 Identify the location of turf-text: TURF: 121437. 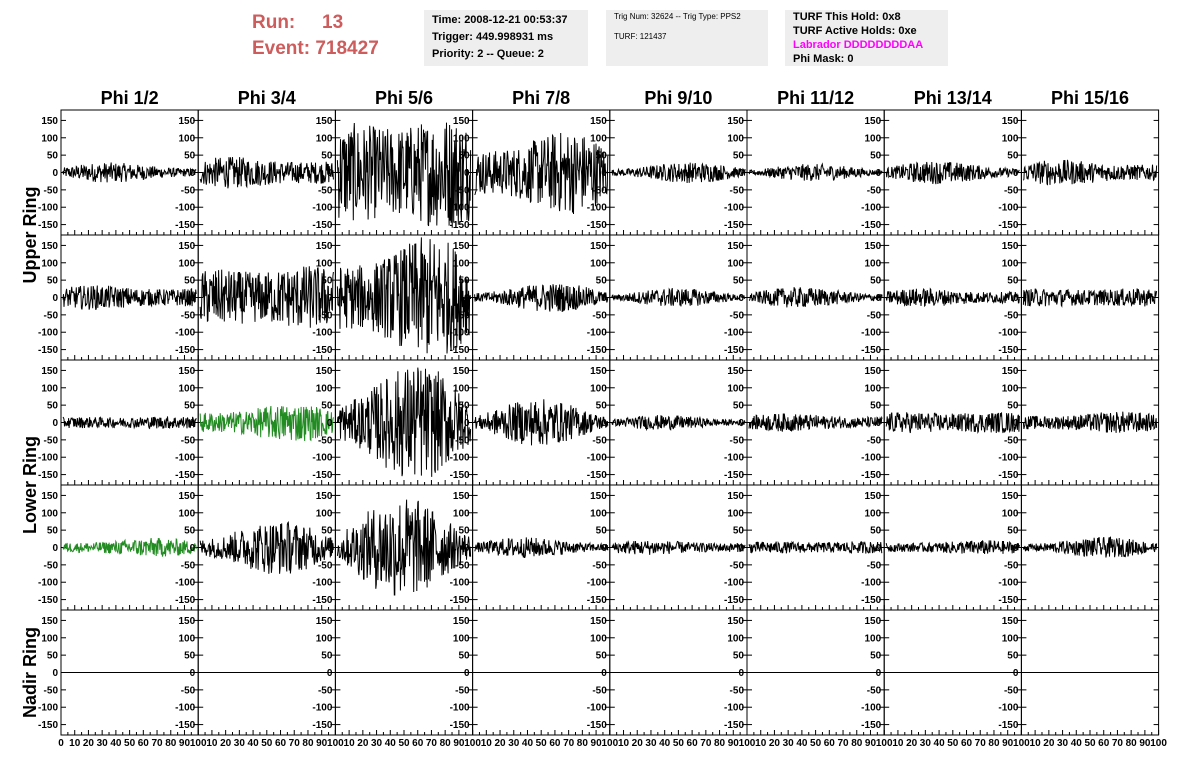
(640, 36).